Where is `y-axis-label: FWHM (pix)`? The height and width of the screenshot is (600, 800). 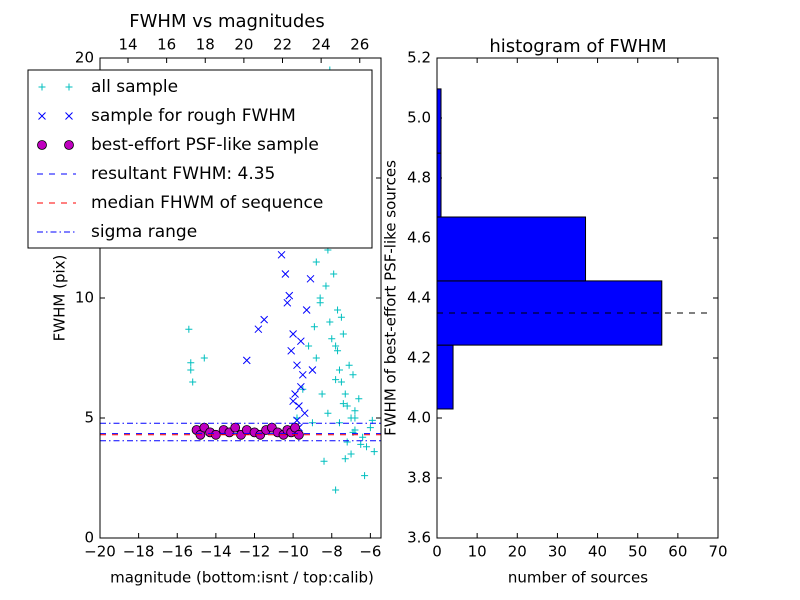 y-axis-label: FWHM (pix) is located at coordinates (60, 298).